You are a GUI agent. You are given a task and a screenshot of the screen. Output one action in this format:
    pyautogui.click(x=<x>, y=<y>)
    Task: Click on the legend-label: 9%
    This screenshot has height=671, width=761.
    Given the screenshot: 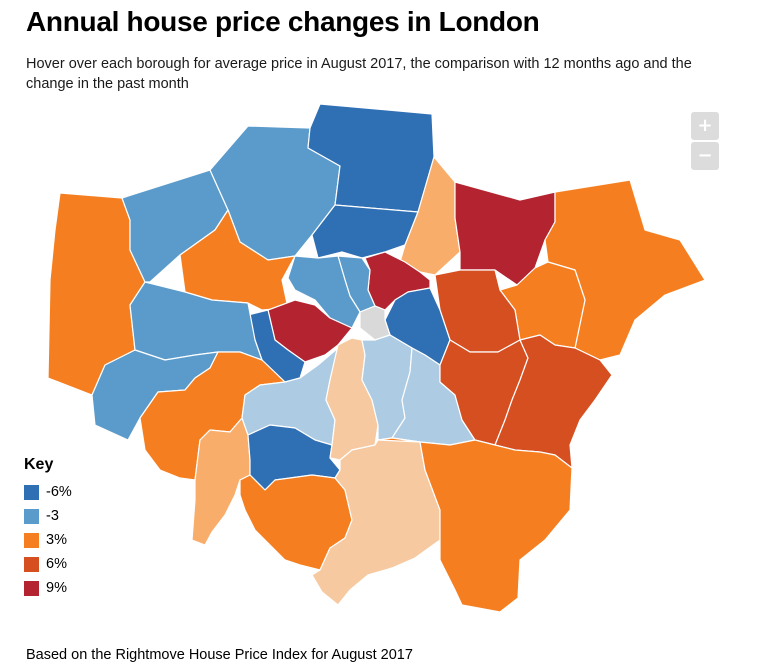 What is the action you would take?
    pyautogui.click(x=56, y=588)
    